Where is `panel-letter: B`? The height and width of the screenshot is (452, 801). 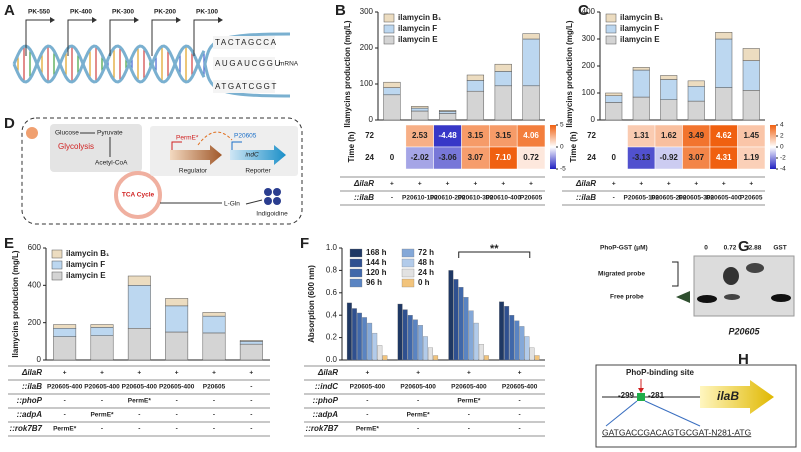 panel-letter: B is located at coordinates (340, 10).